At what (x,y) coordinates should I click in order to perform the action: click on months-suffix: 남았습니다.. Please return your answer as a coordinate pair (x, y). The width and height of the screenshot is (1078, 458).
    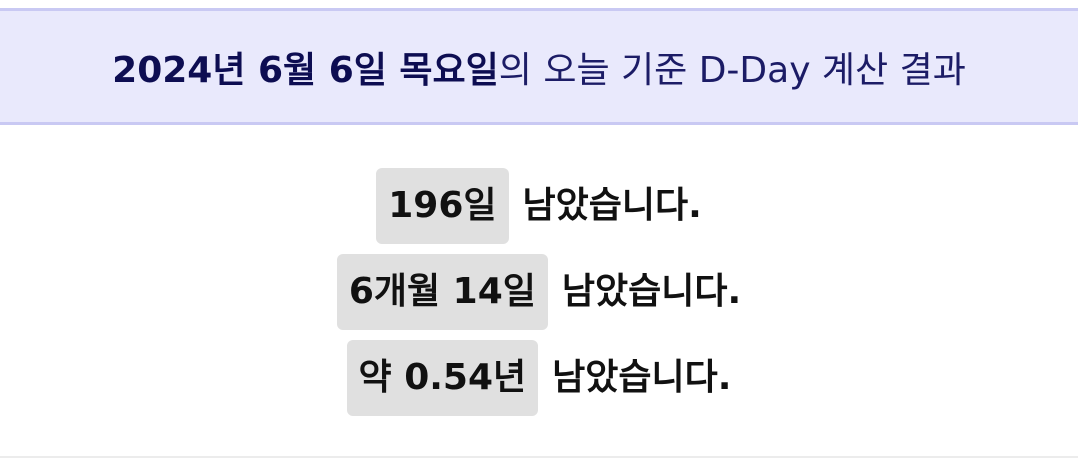
    Looking at the image, I should click on (651, 291).